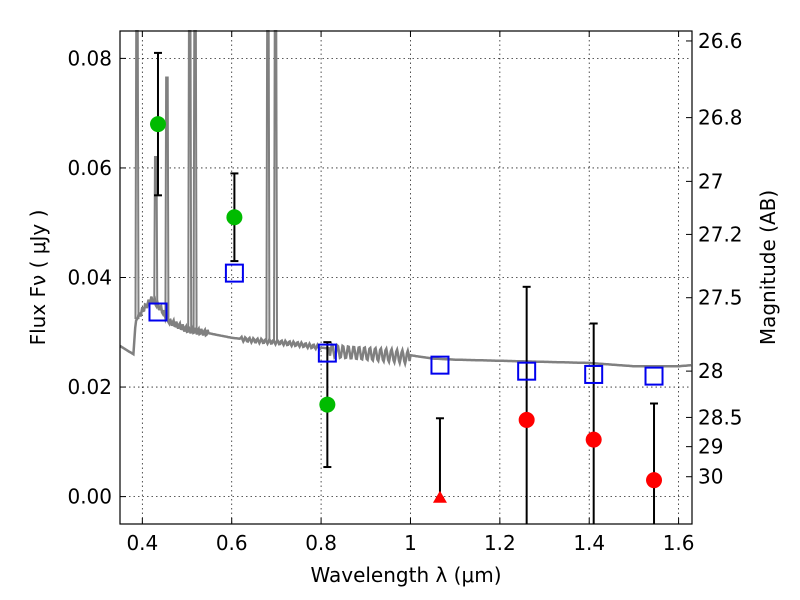 Image resolution: width=800 pixels, height=600 pixels. I want to click on y-tick-label: 0.06, so click(89, 168).